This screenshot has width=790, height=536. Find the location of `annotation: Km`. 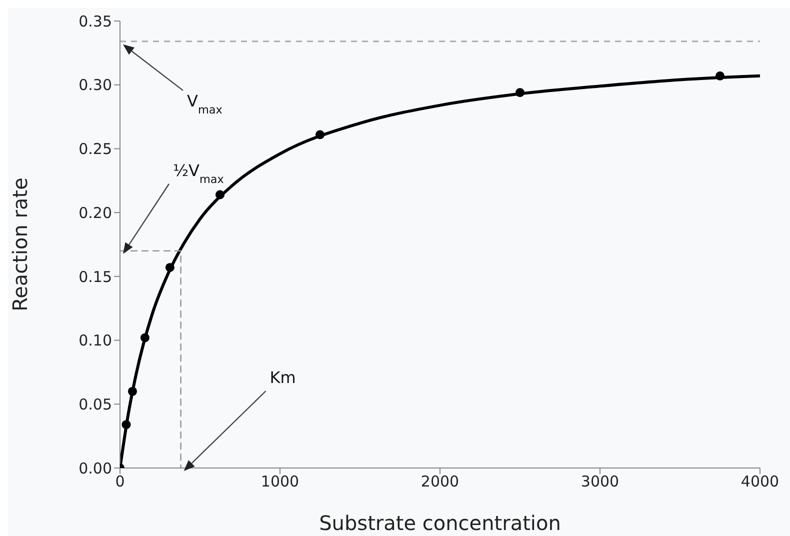

annotation: Km is located at coordinates (283, 377).